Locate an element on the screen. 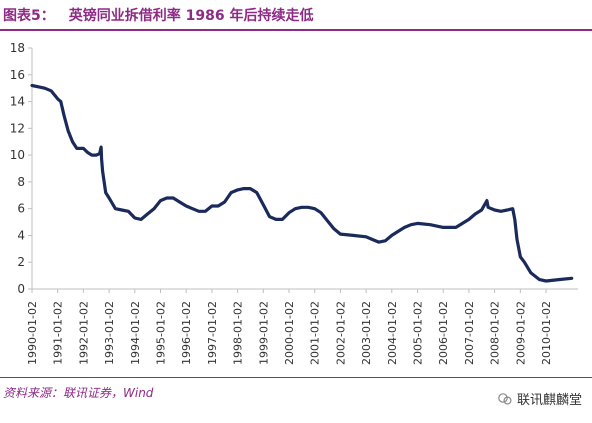 The image size is (592, 423). watermark: 联讯麒麟堂 is located at coordinates (539, 398).